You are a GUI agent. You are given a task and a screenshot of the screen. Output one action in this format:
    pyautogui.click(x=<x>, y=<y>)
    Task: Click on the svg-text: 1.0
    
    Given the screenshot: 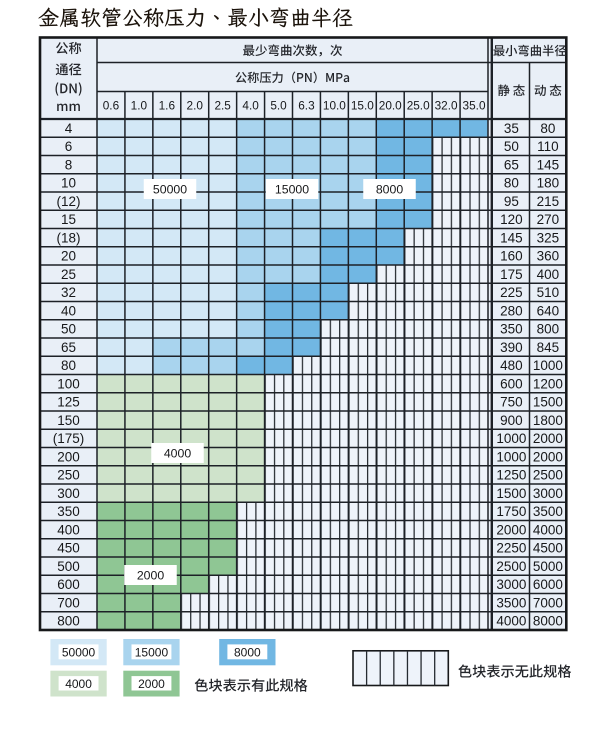 What is the action you would take?
    pyautogui.click(x=139, y=105)
    